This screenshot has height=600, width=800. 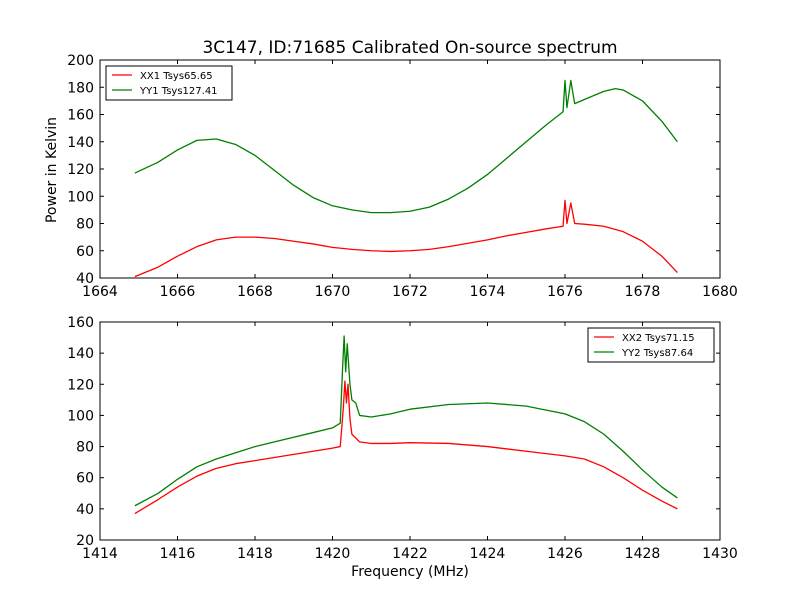 What do you see at coordinates (410, 572) in the screenshot?
I see `x-axis-label: Frequency (MHz)` at bounding box center [410, 572].